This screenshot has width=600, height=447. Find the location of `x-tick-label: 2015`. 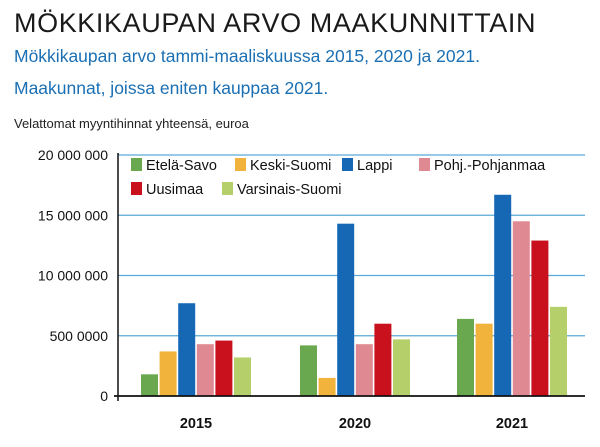

x-tick-label: 2015 is located at coordinates (196, 424).